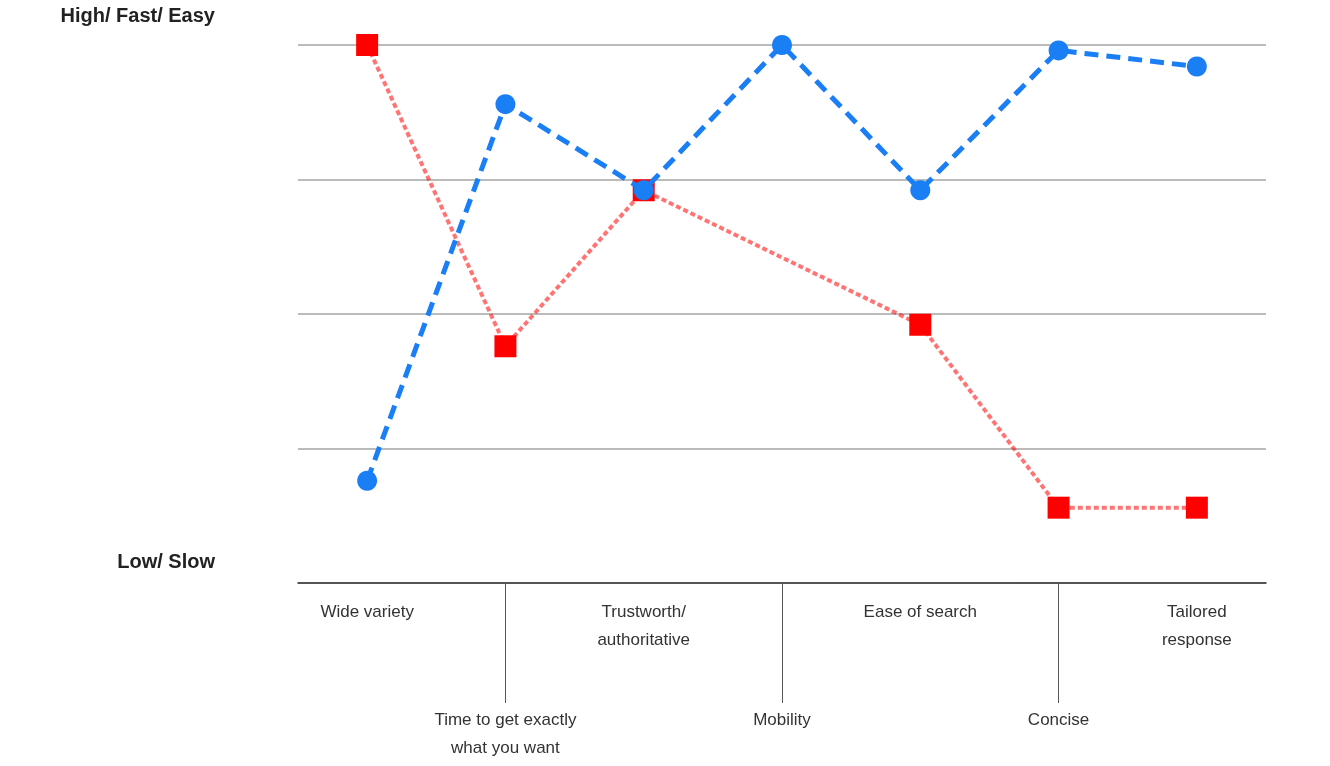 This screenshot has width=1330, height=766. I want to click on x-tick-label: Wide variety, so click(367, 611).